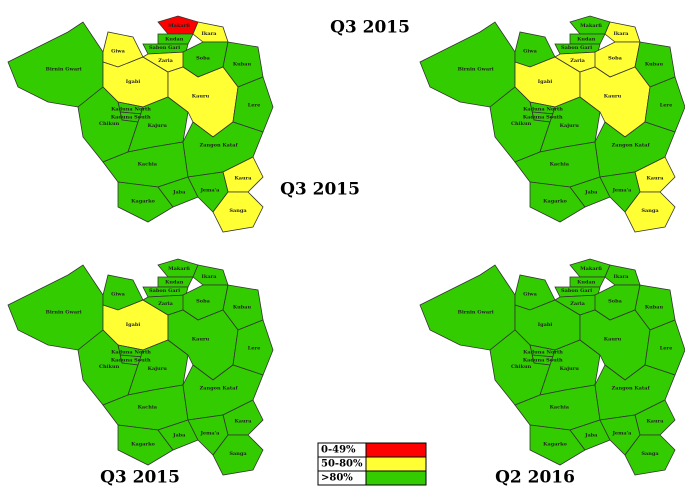  What do you see at coordinates (338, 450) in the screenshot?
I see `legend-label: 0-49%` at bounding box center [338, 450].